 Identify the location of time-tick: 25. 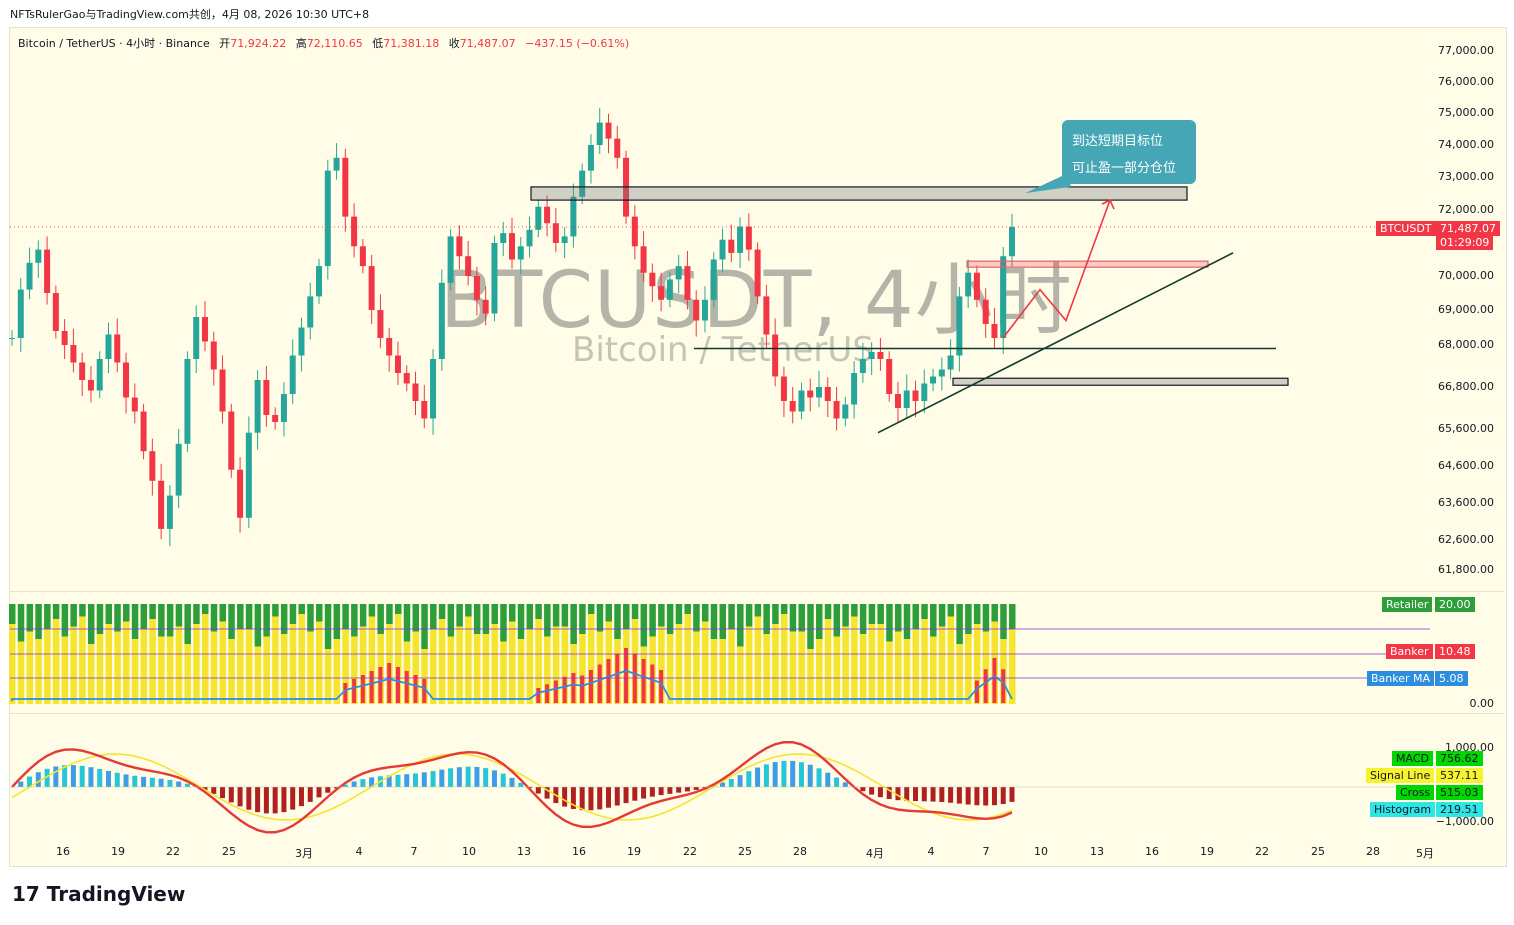
(1318, 851).